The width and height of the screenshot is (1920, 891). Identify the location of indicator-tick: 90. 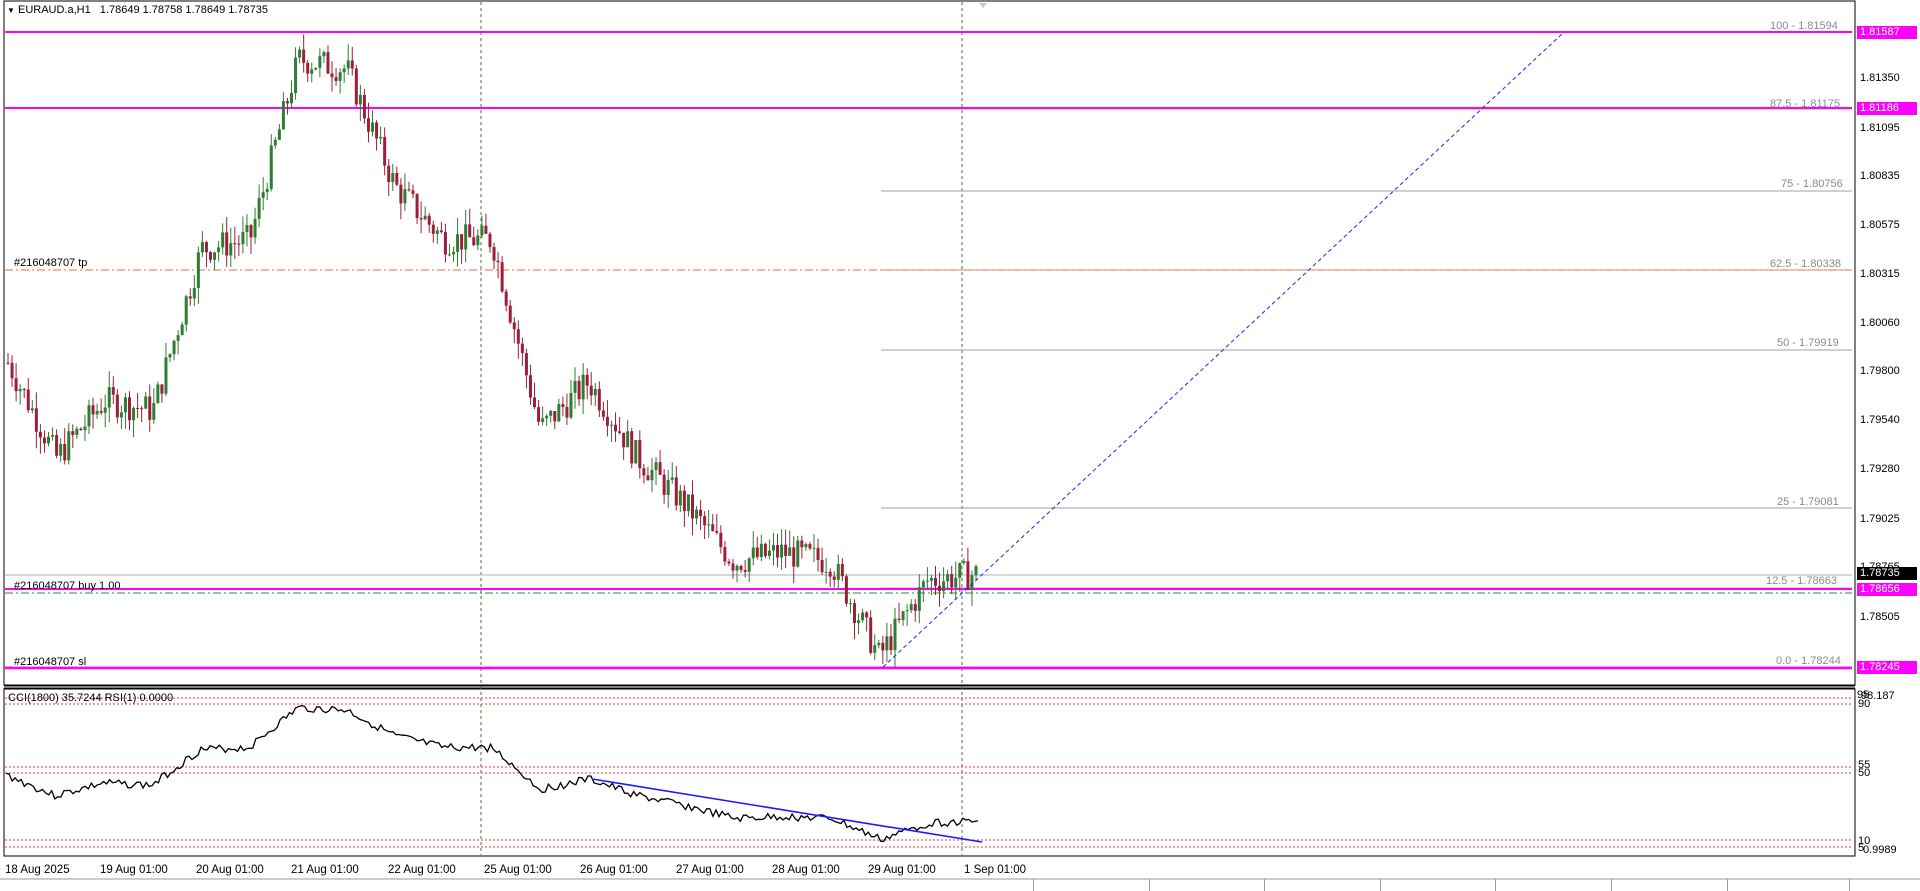
(1864, 704).